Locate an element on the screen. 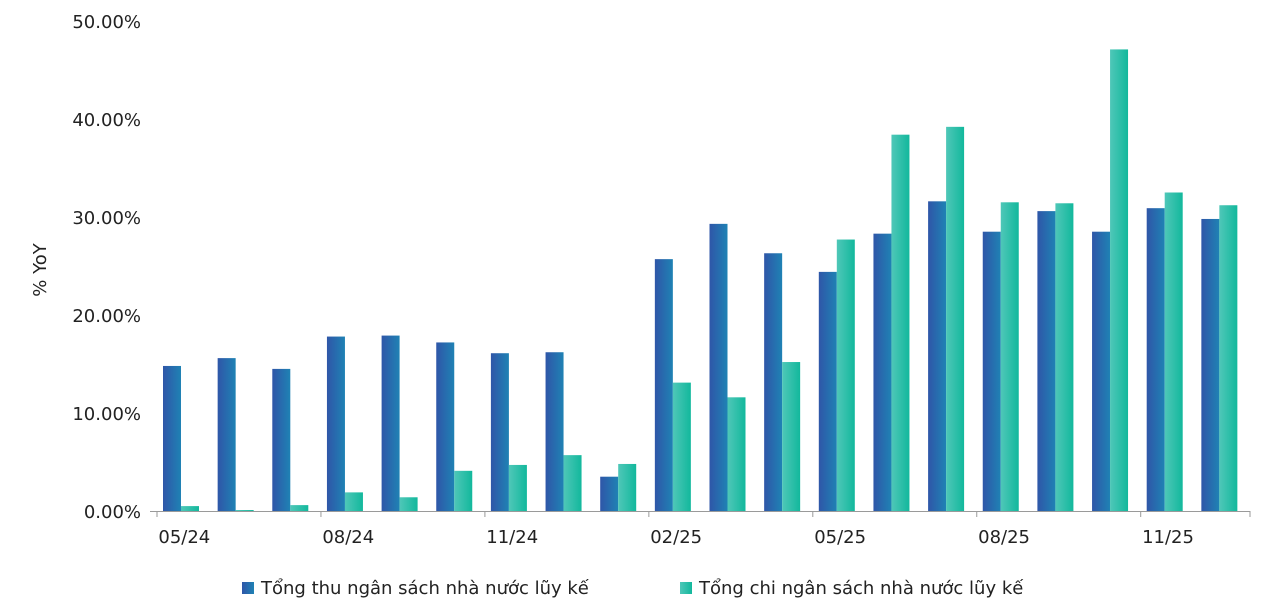 The image size is (1278, 608). y-tick-label: 20.00% is located at coordinates (106, 316).